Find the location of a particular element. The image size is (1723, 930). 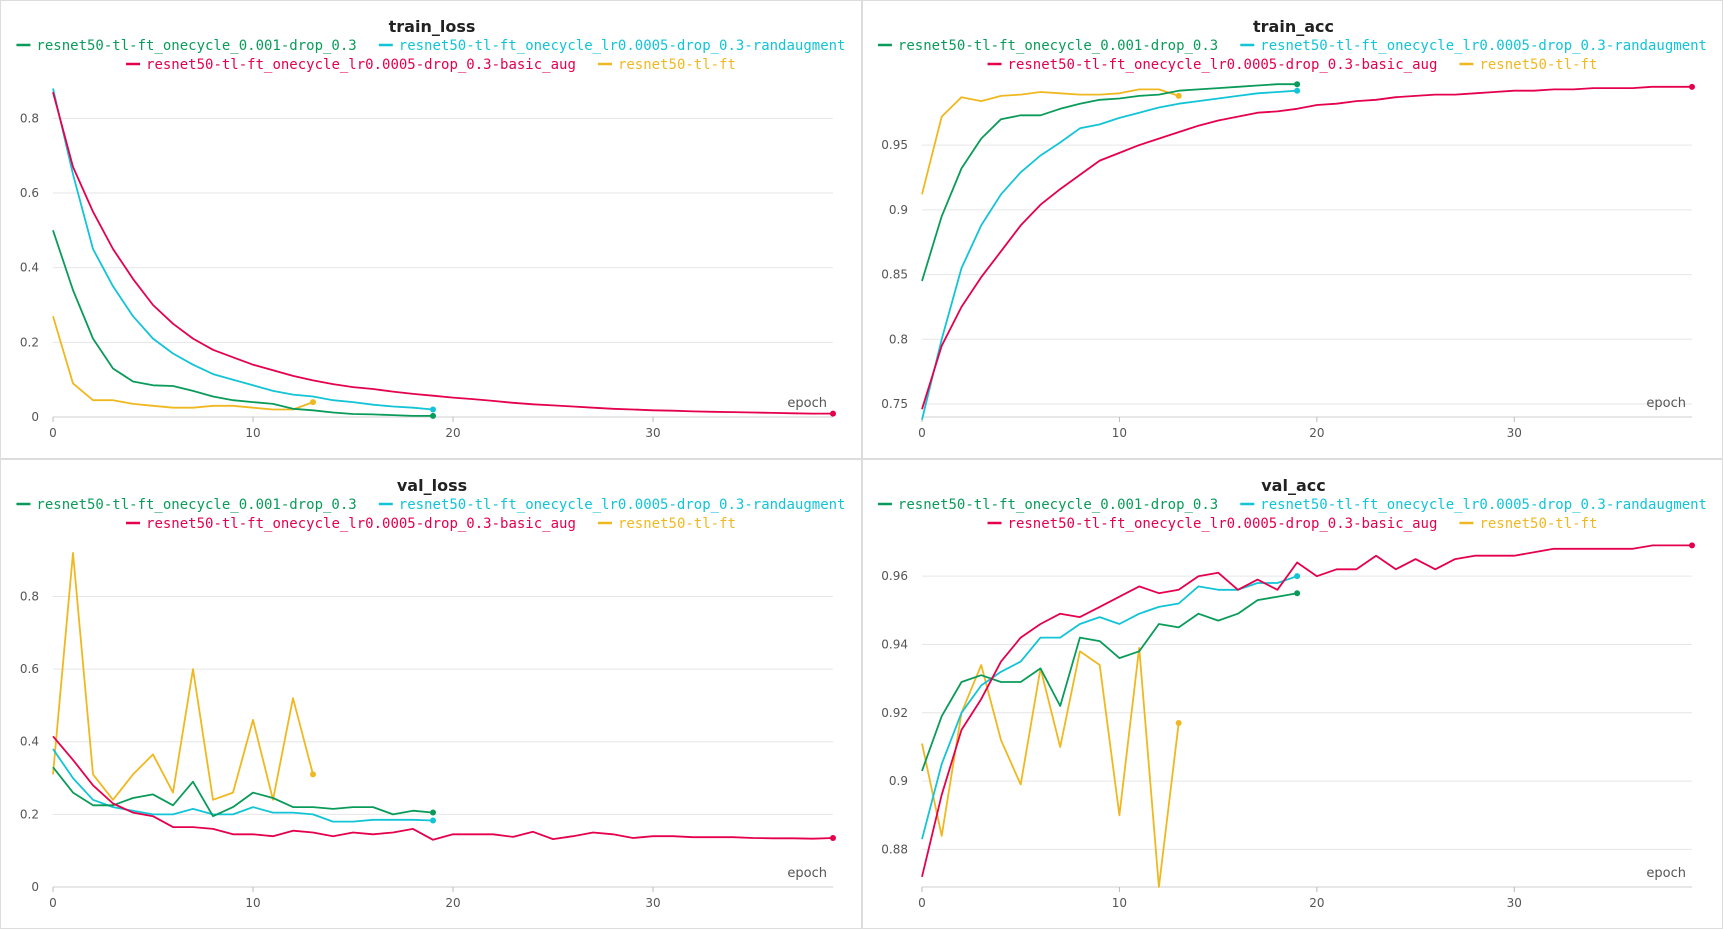

y-tick-label: 0.92 is located at coordinates (894, 713).